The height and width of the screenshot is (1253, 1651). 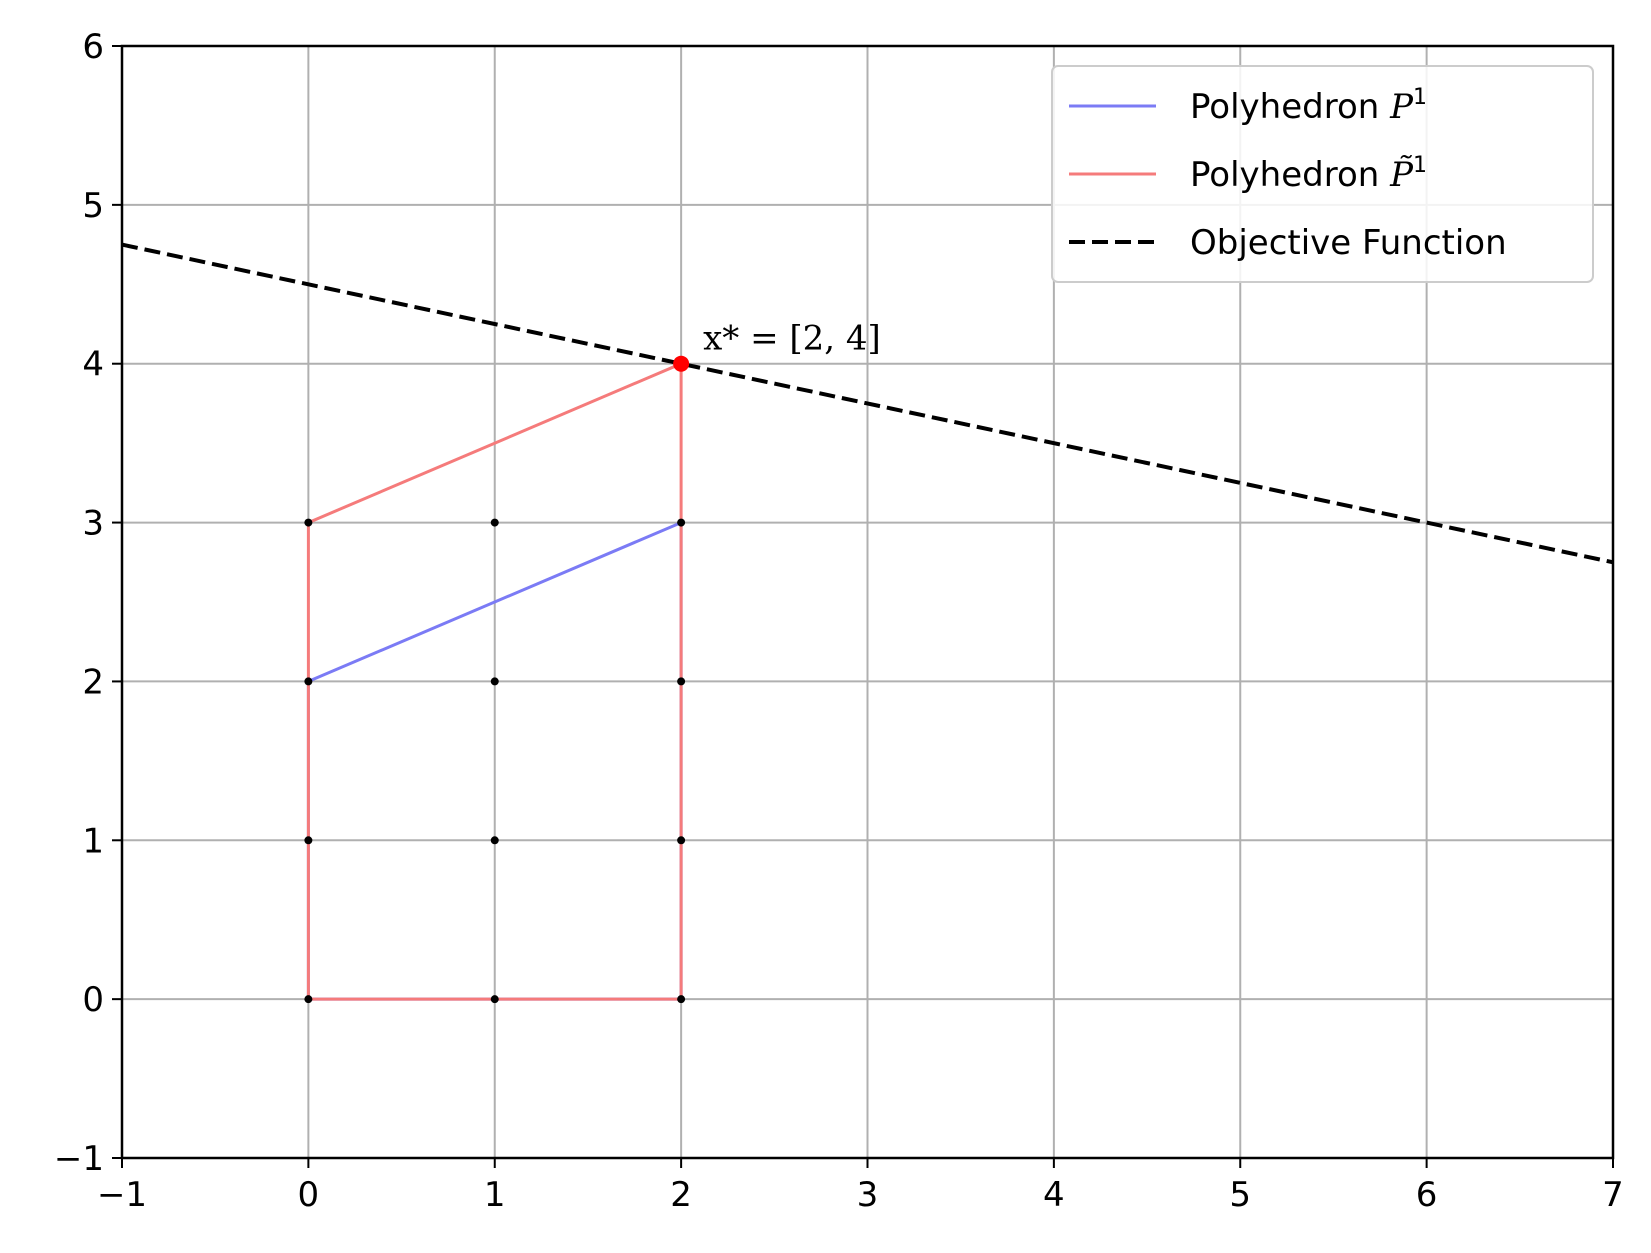 What do you see at coordinates (495, 761) in the screenshot?
I see `lattice-points` at bounding box center [495, 761].